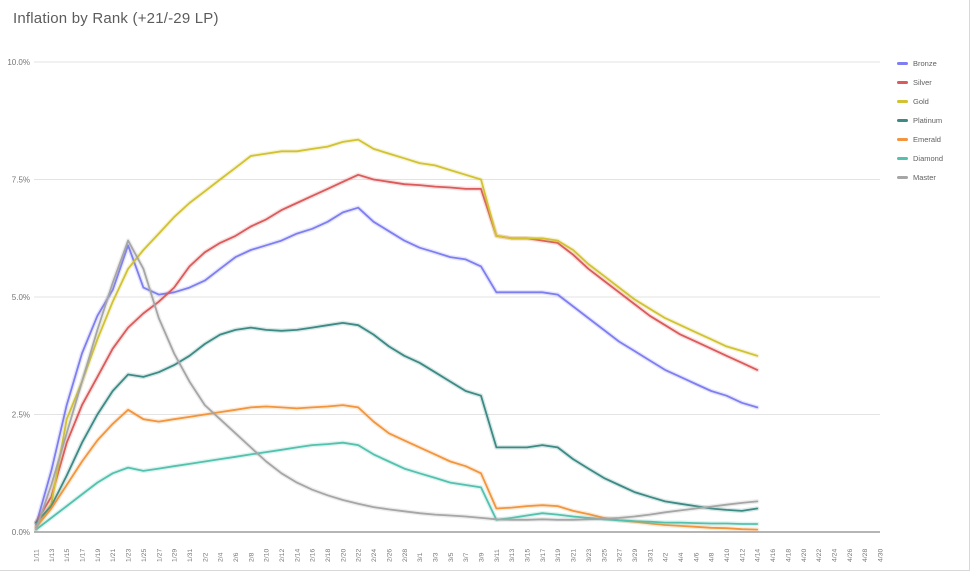 Image resolution: width=970 pixels, height=571 pixels. Describe the element at coordinates (435, 557) in the screenshot. I see `x-tick-label: 3/3` at that location.